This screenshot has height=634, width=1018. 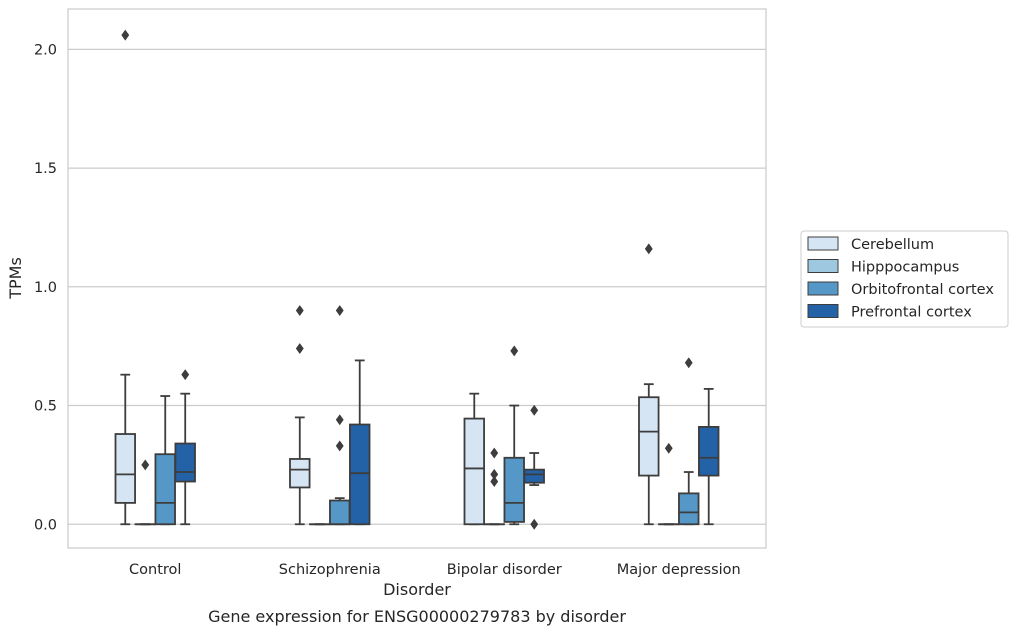 I want to click on legend-label: Prefrontal cortex, so click(x=911, y=313).